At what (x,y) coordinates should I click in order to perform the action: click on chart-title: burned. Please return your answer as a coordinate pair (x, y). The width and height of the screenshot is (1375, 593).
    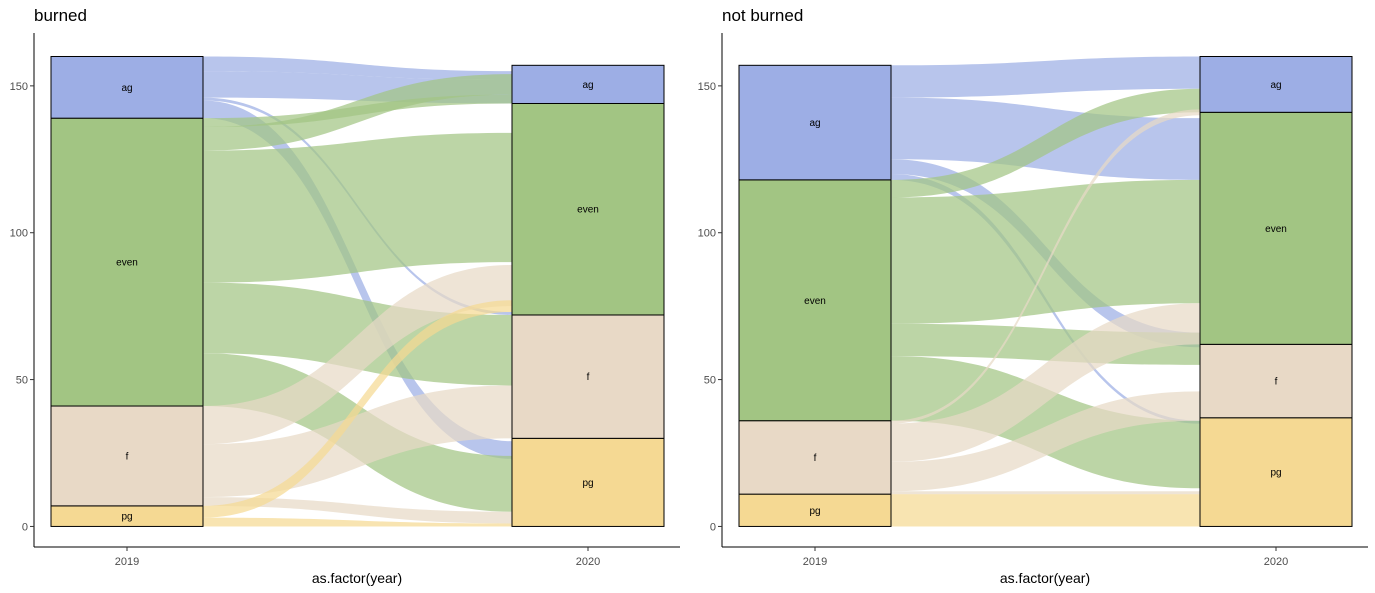
    Looking at the image, I should click on (60, 15).